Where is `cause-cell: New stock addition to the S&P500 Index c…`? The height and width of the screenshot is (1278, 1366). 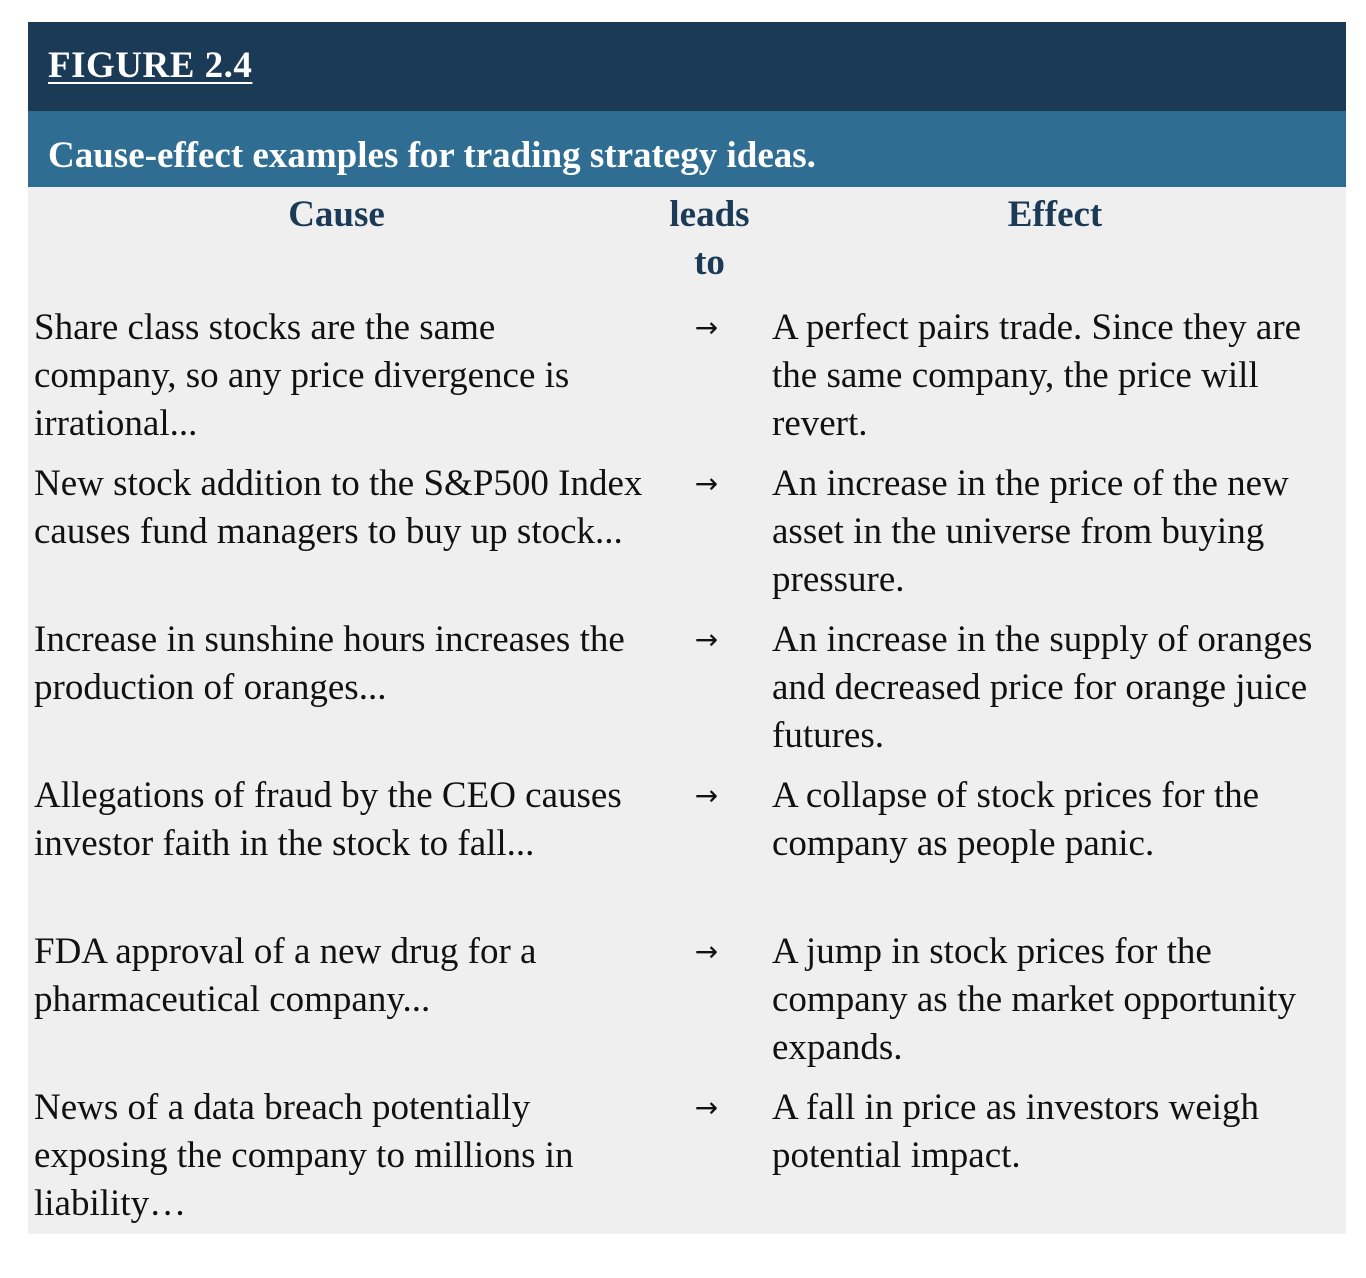 cause-cell: New stock addition to the S&P500 Index c… is located at coordinates (338, 507).